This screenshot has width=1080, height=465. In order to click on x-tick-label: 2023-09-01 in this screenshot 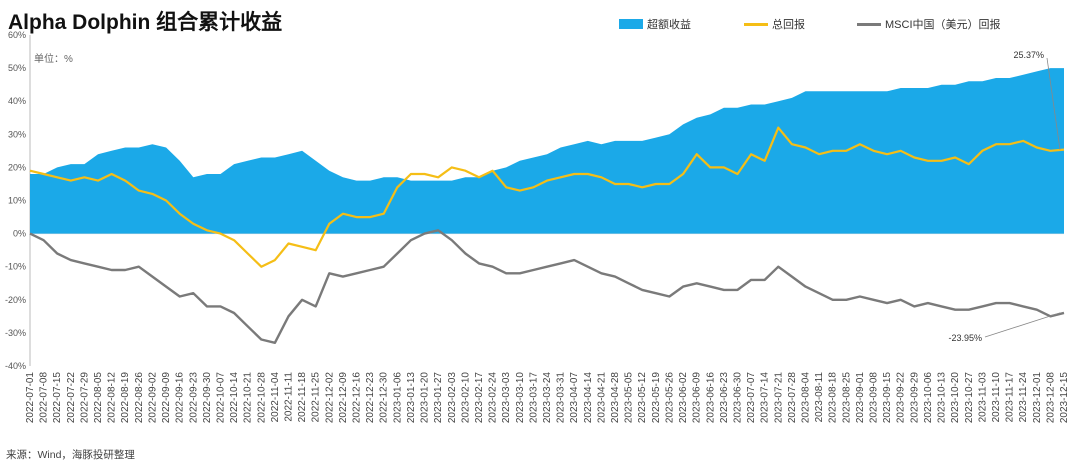, I will do `click(860, 398)`.